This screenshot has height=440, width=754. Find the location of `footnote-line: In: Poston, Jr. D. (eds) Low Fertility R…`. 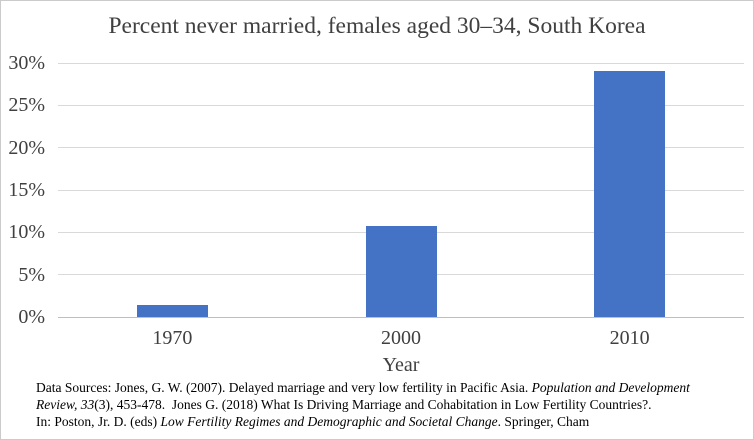

footnote-line: In: Poston, Jr. D. (eds) Low Fertility R… is located at coordinates (392, 422).